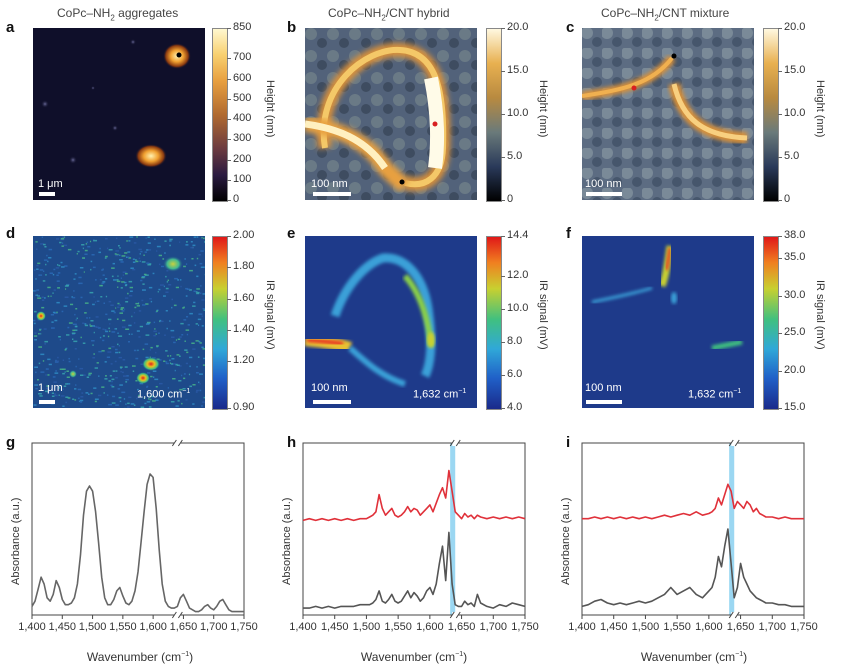 The image size is (865, 671). Describe the element at coordinates (47, 402) in the screenshot. I see `scale-bar-d` at that location.